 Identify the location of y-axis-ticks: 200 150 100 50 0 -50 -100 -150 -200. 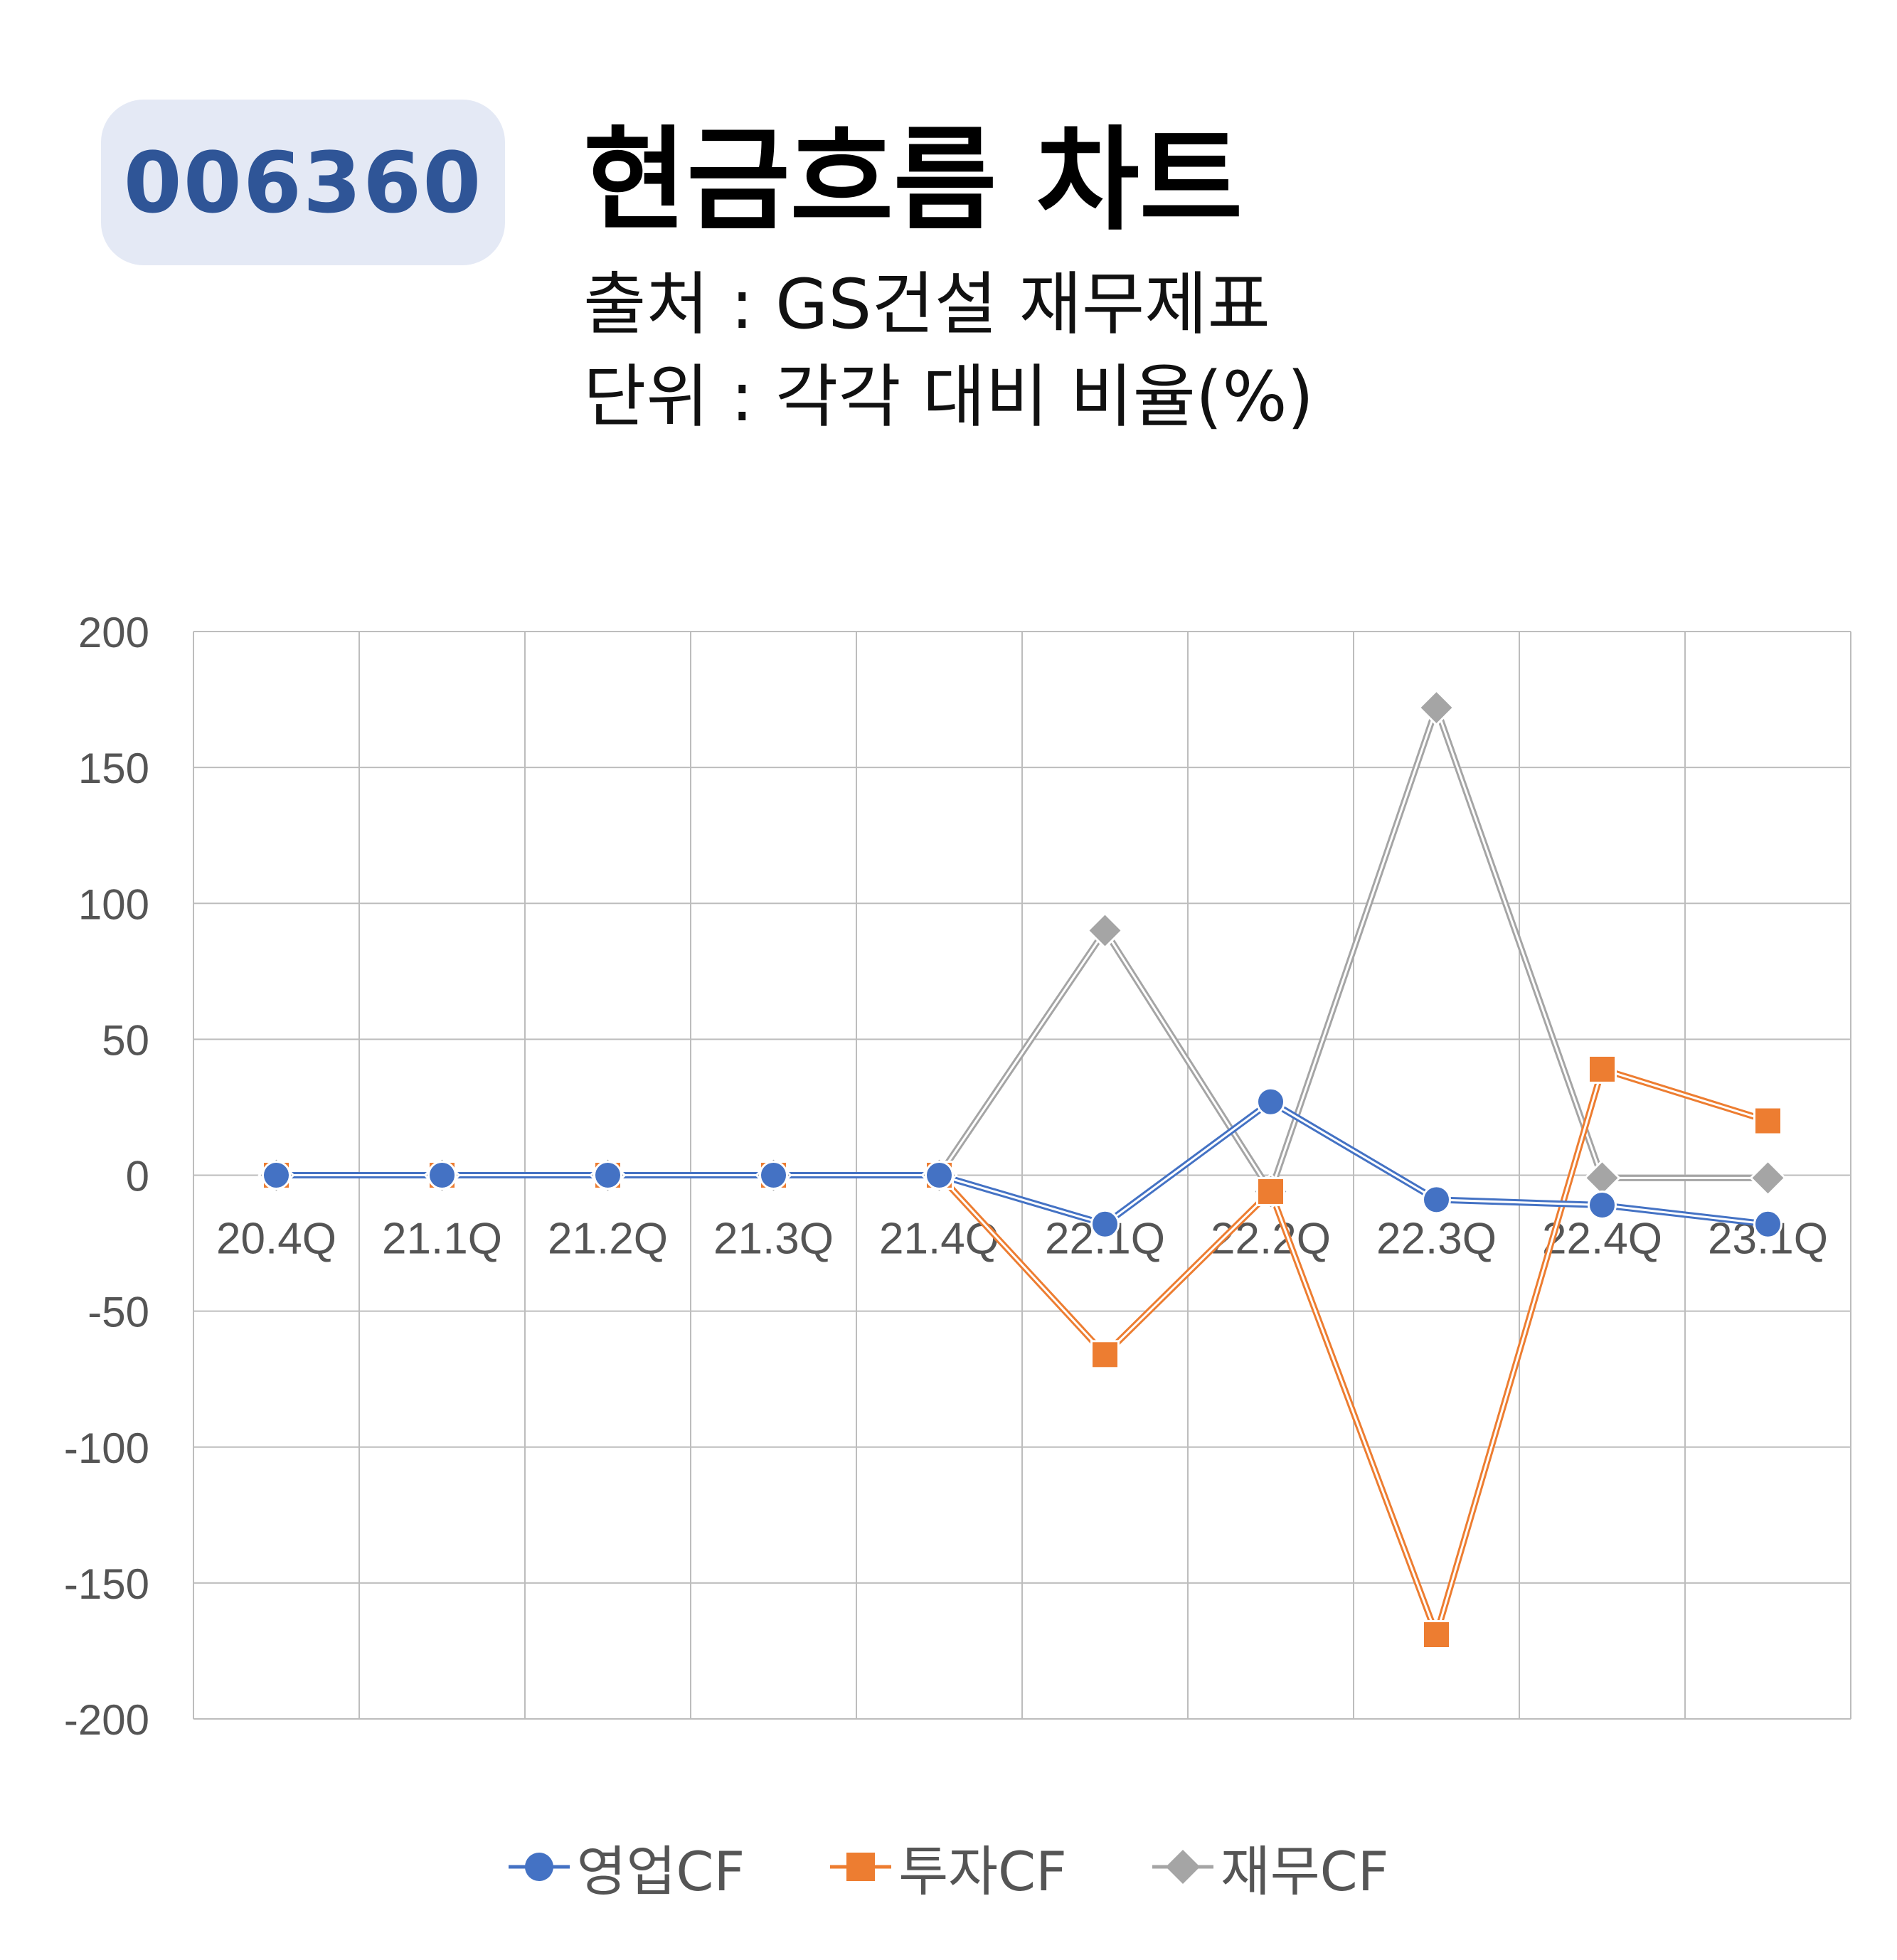
(107, 1176).